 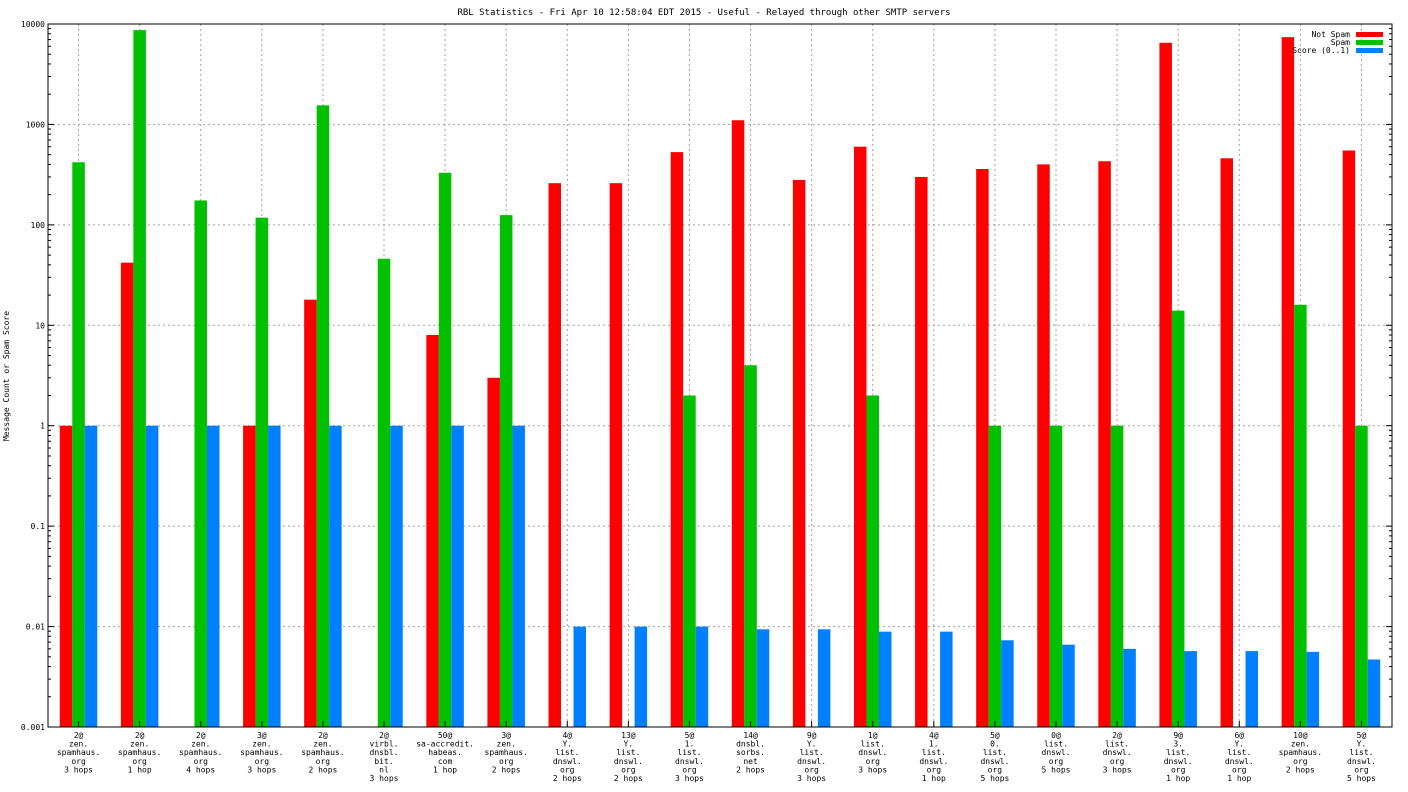 What do you see at coordinates (1340, 42) in the screenshot?
I see `legend-label: Spam` at bounding box center [1340, 42].